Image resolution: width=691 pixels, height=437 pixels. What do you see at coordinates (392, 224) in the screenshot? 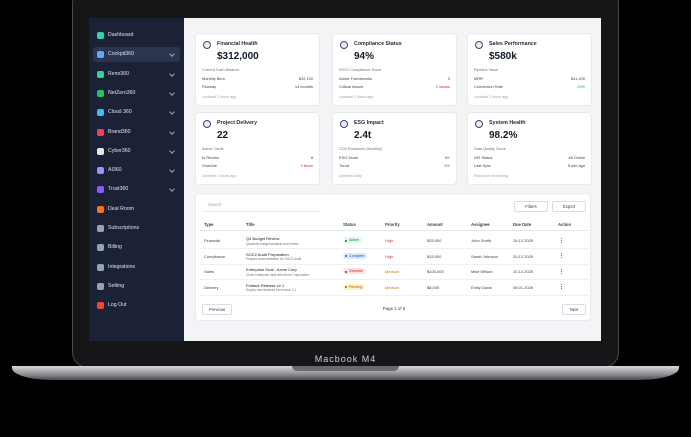
I see `column-header: Priority` at bounding box center [392, 224].